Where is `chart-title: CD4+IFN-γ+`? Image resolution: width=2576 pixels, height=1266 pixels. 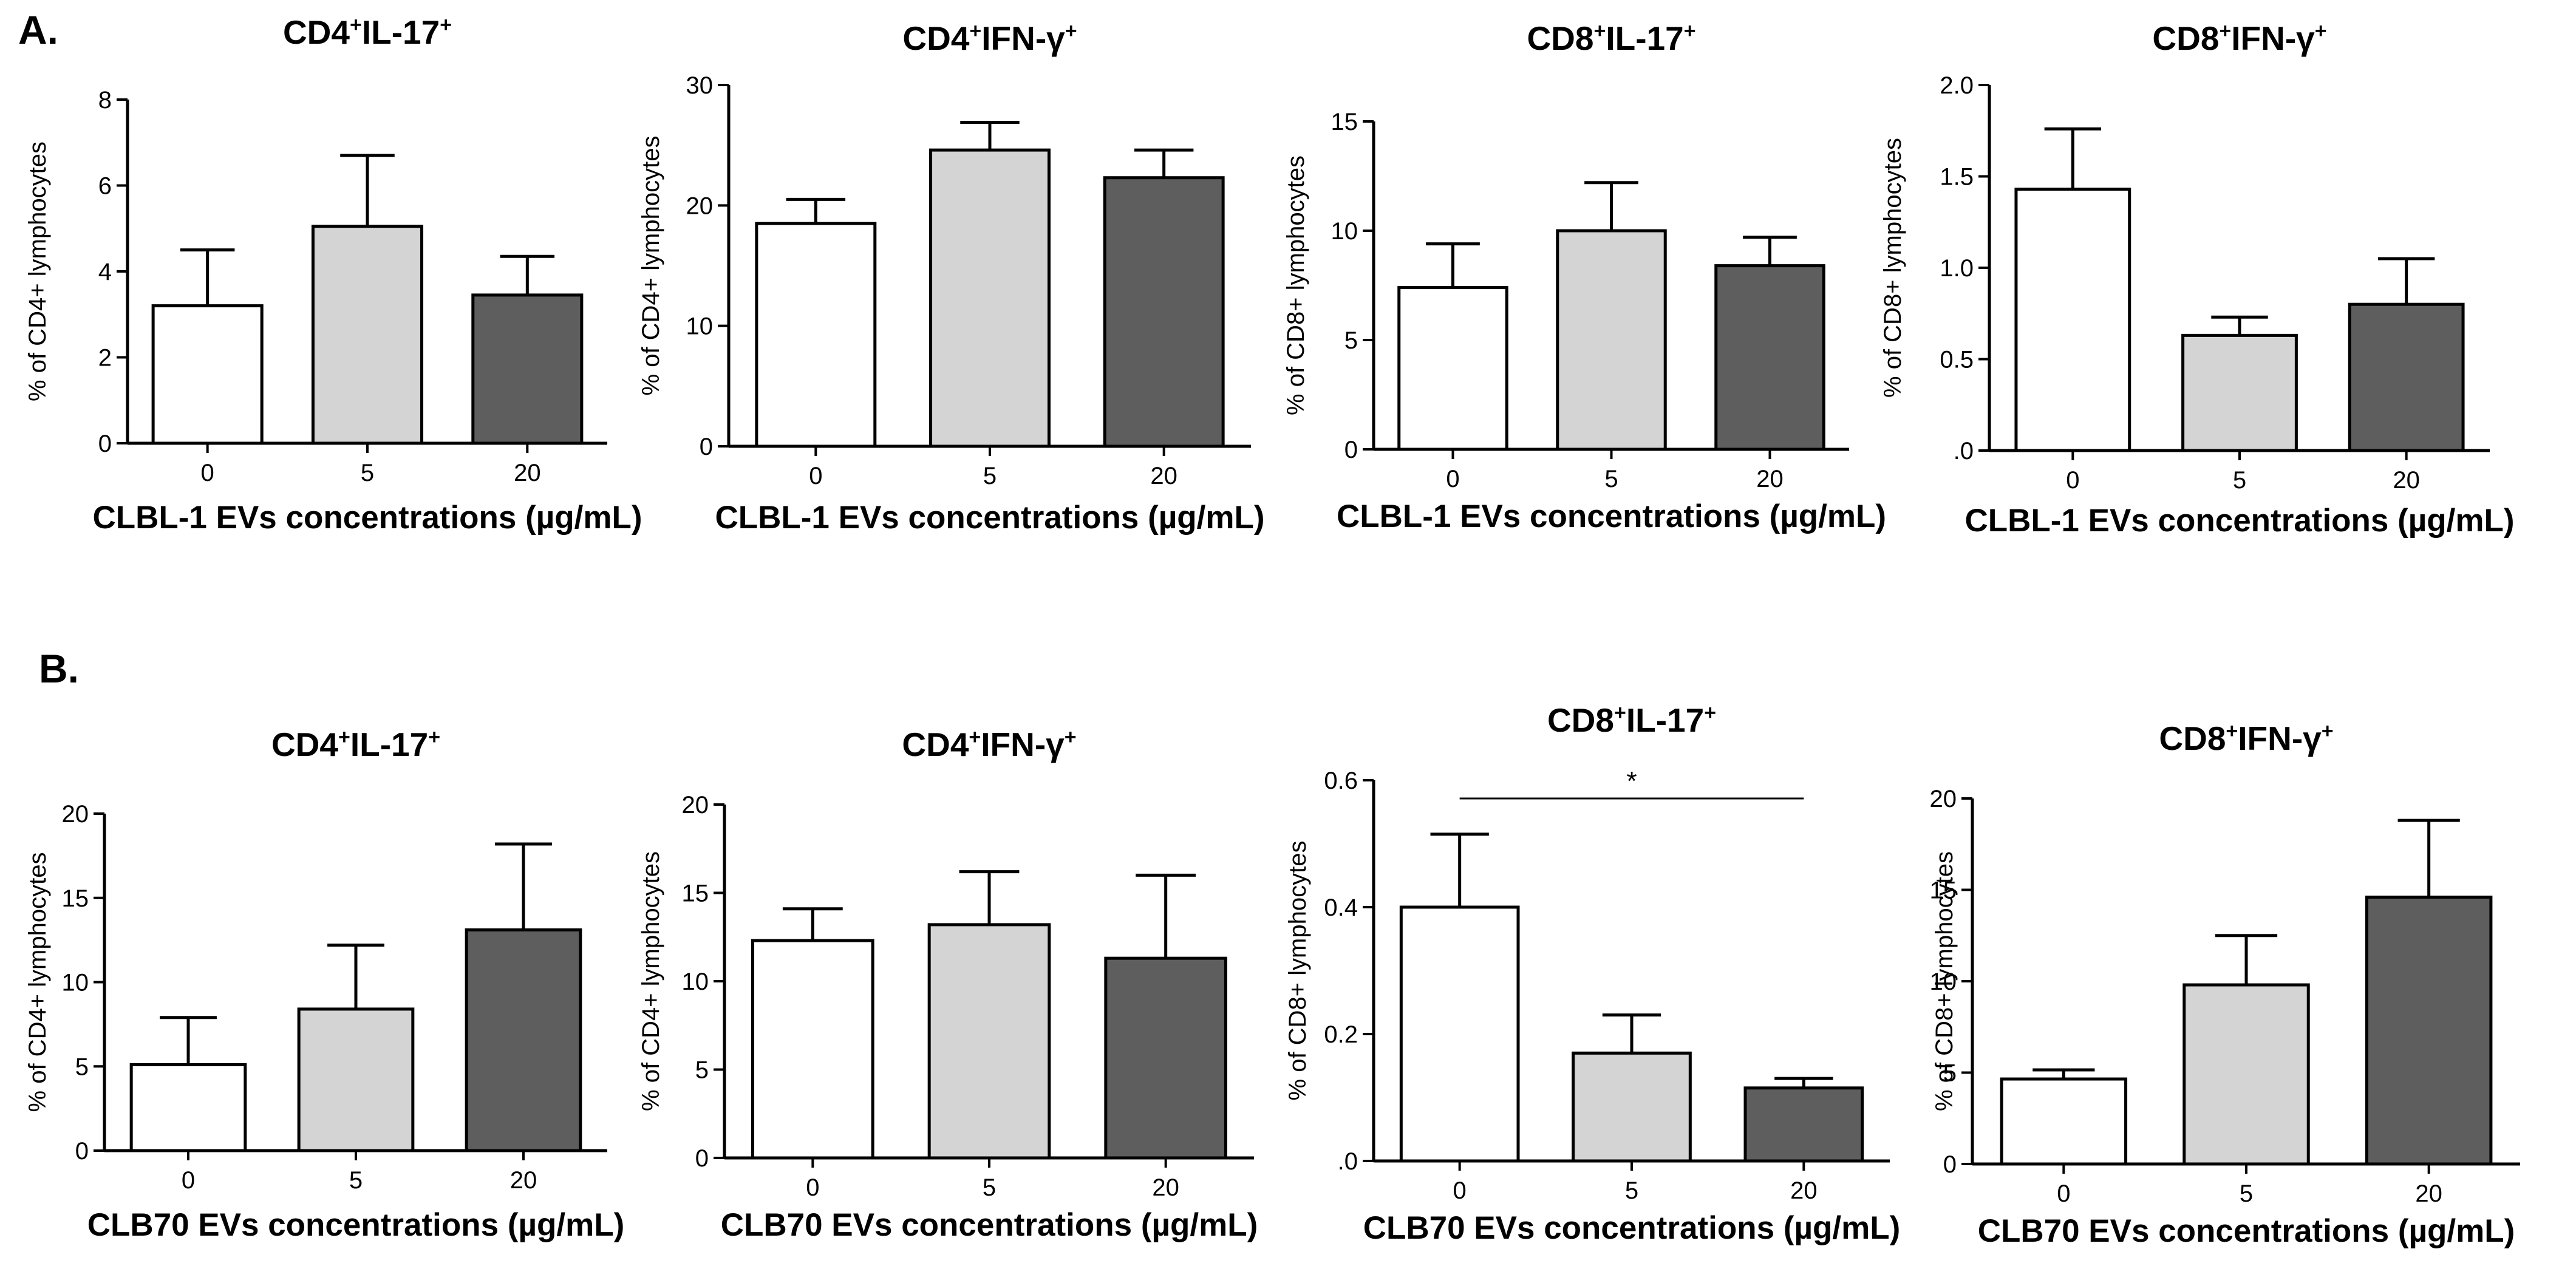 chart-title: CD4+IFN-γ+ is located at coordinates (990, 38).